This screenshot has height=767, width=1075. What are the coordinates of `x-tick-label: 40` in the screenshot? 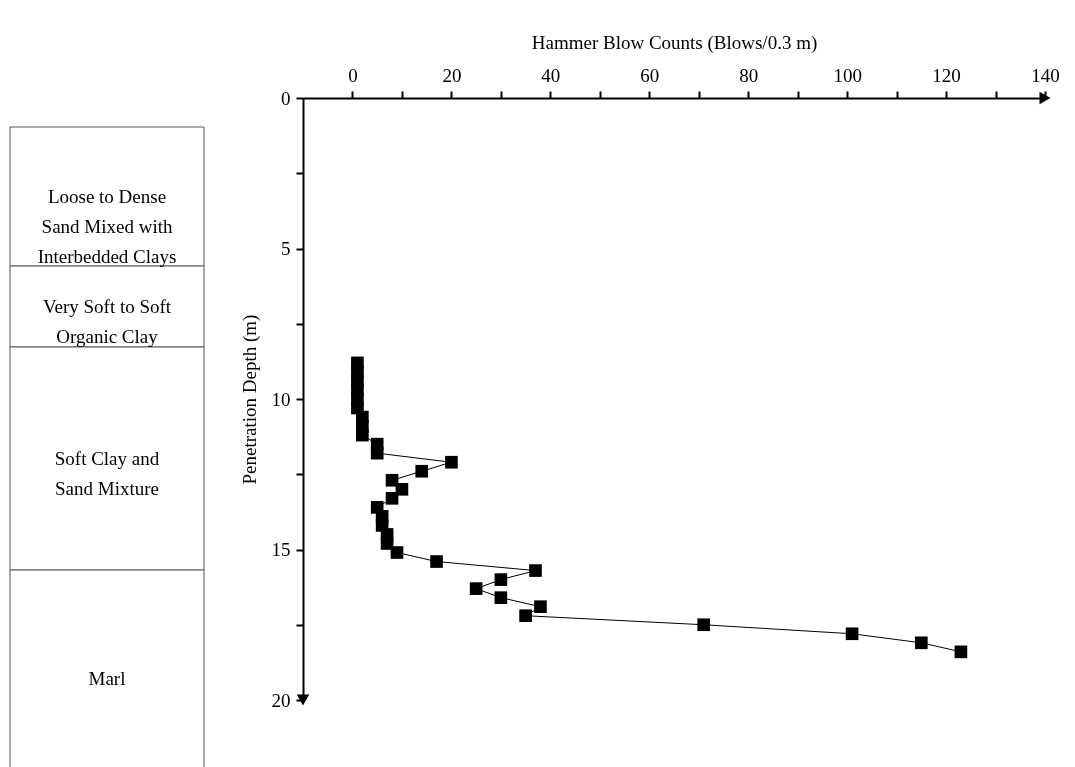 It's located at (551, 75).